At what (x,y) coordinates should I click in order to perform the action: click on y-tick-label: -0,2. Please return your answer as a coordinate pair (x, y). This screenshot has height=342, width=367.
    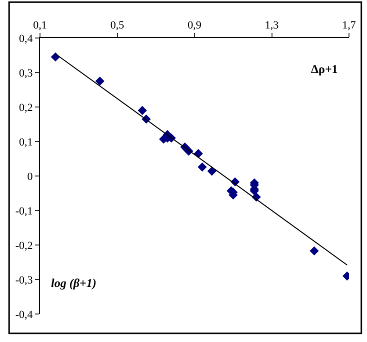
    Looking at the image, I should click on (24, 246).